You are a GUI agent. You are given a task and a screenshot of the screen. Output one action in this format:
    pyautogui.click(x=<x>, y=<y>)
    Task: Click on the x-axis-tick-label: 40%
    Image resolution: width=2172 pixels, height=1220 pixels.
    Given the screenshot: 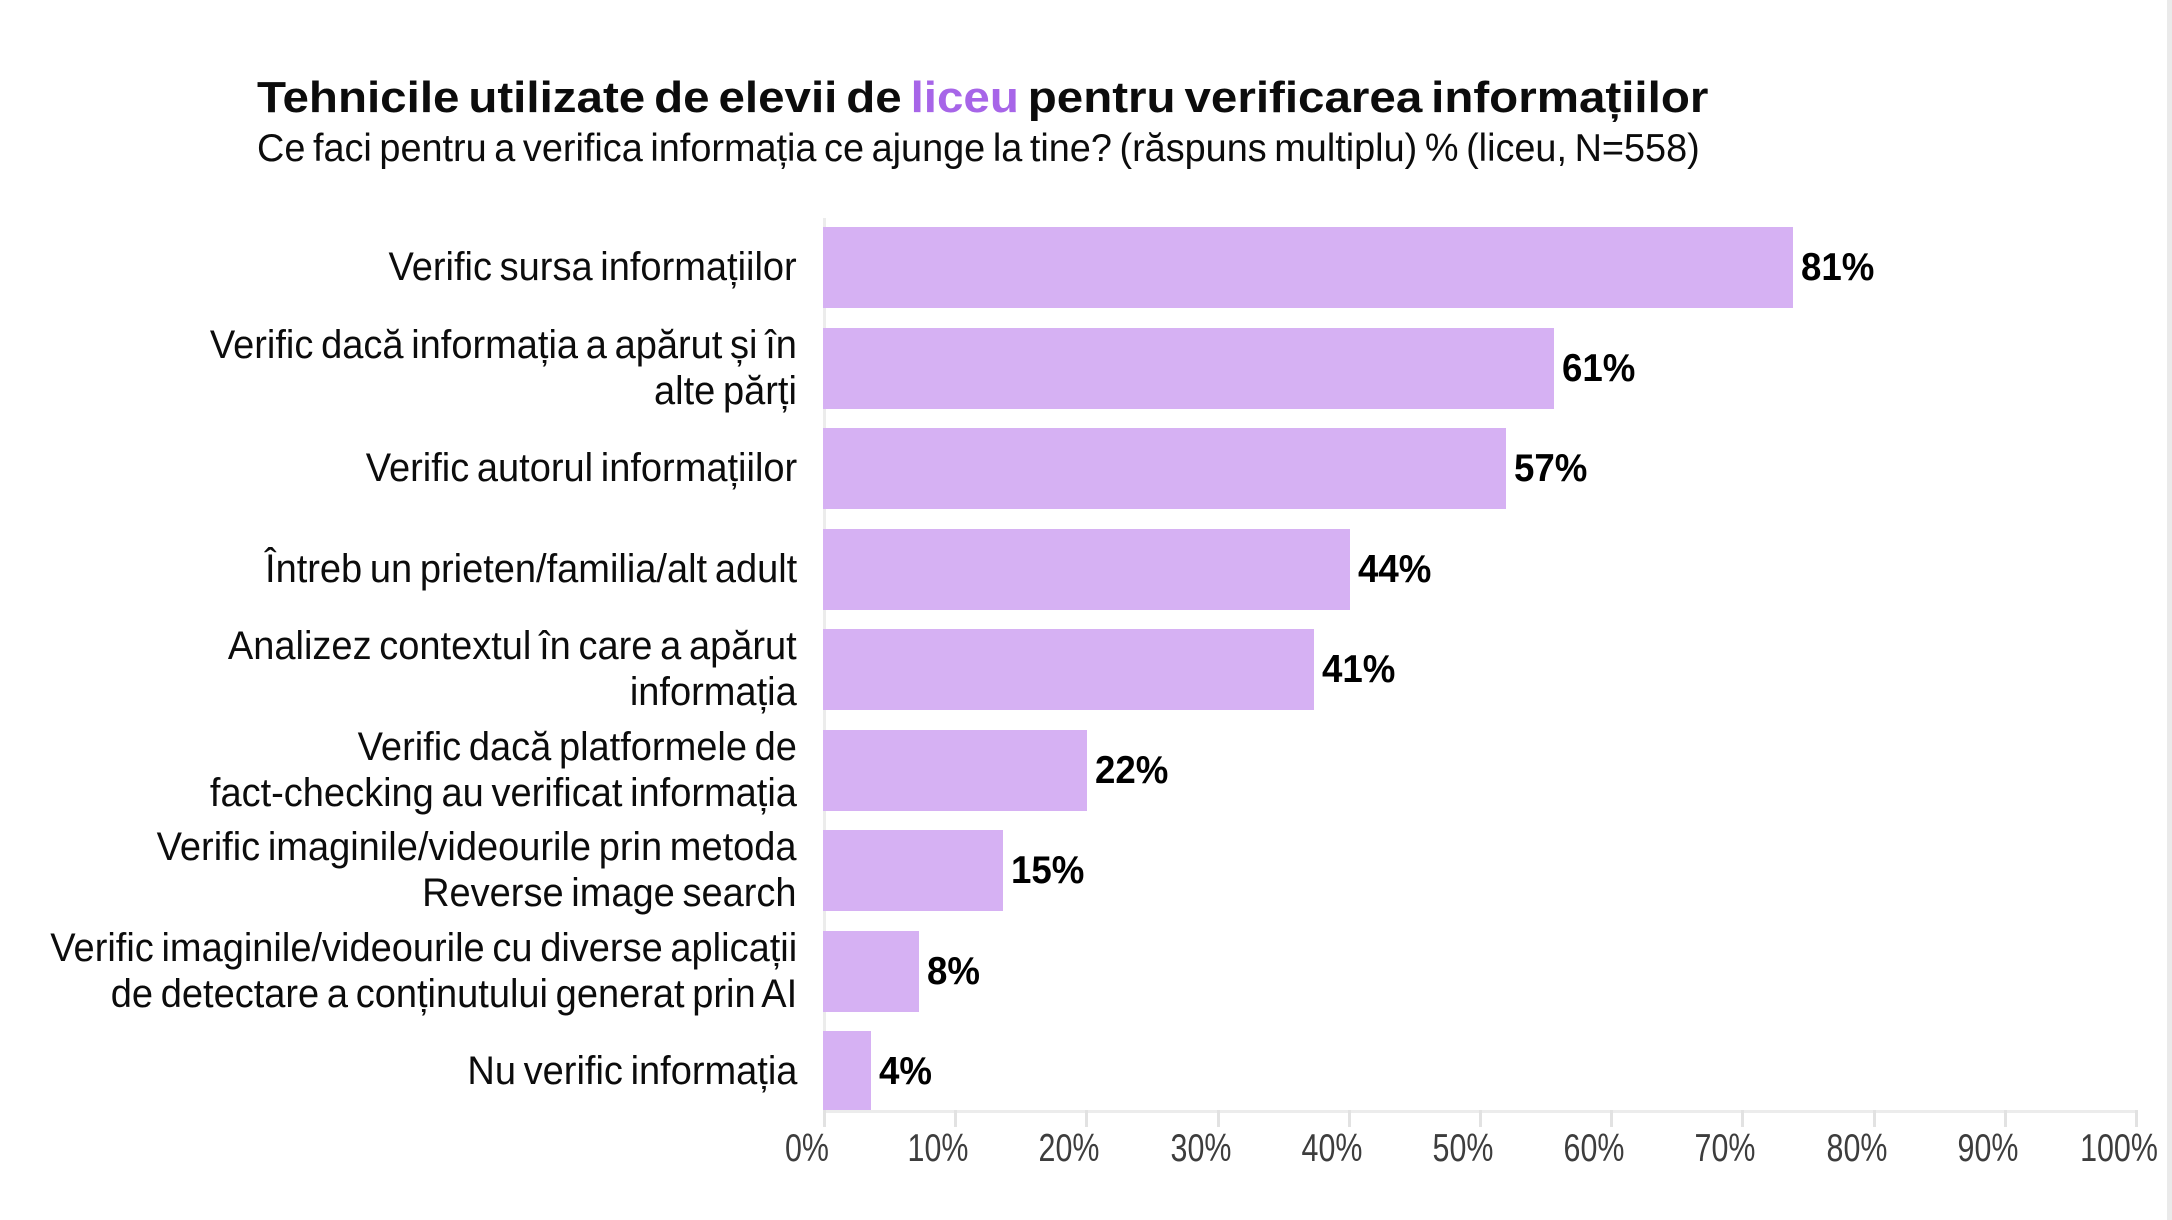 What is the action you would take?
    pyautogui.click(x=1332, y=1148)
    